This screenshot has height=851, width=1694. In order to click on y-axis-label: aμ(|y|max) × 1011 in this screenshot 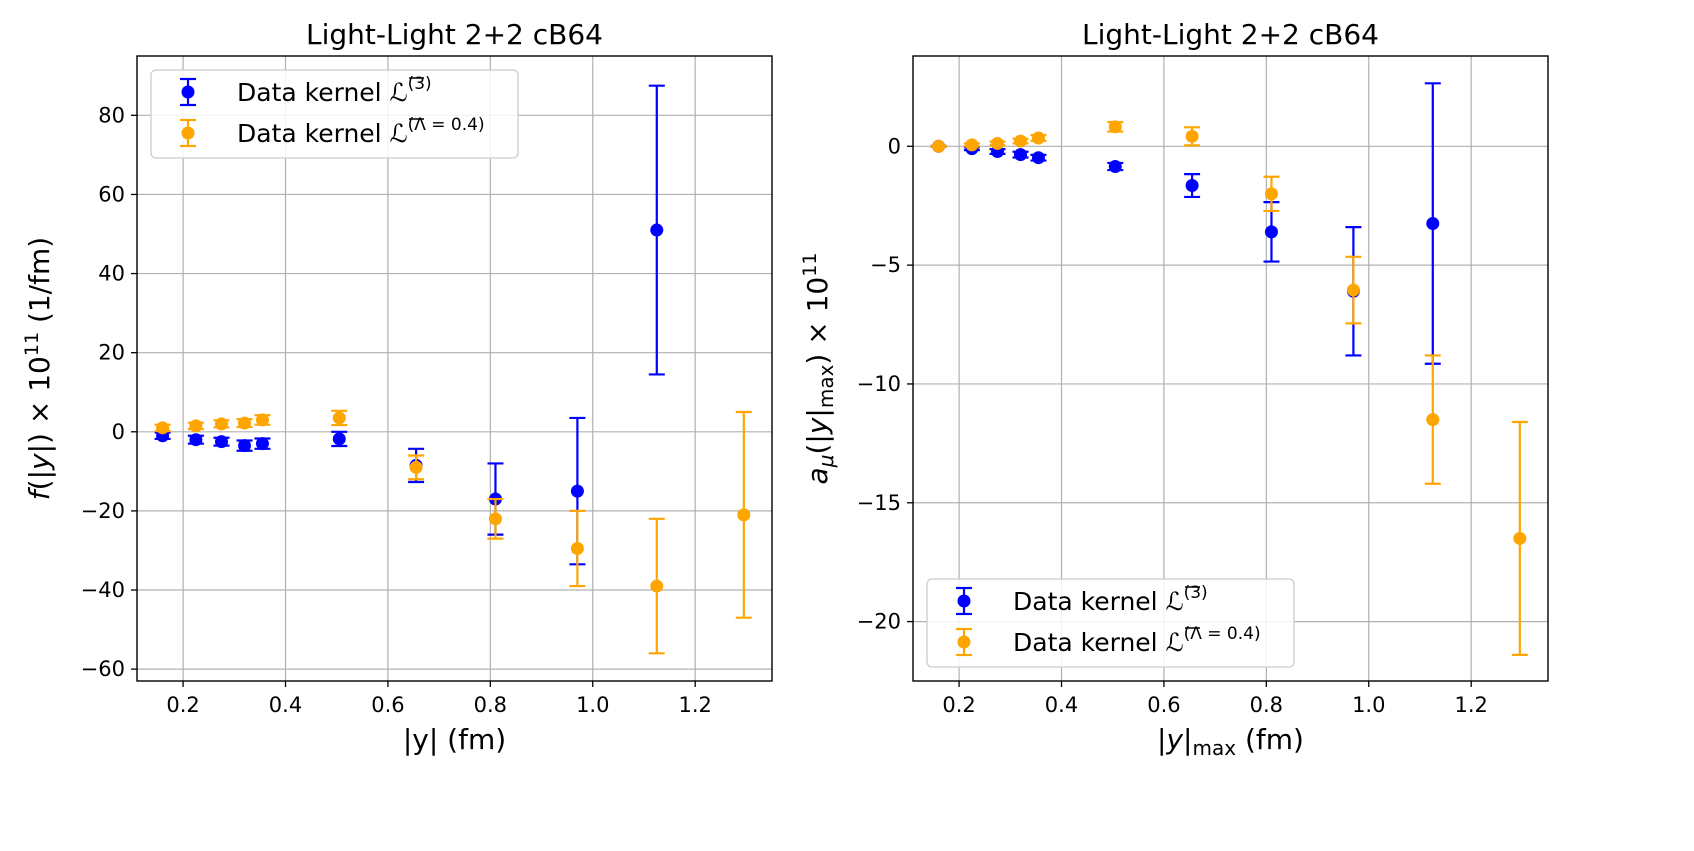, I will do `click(818, 369)`.